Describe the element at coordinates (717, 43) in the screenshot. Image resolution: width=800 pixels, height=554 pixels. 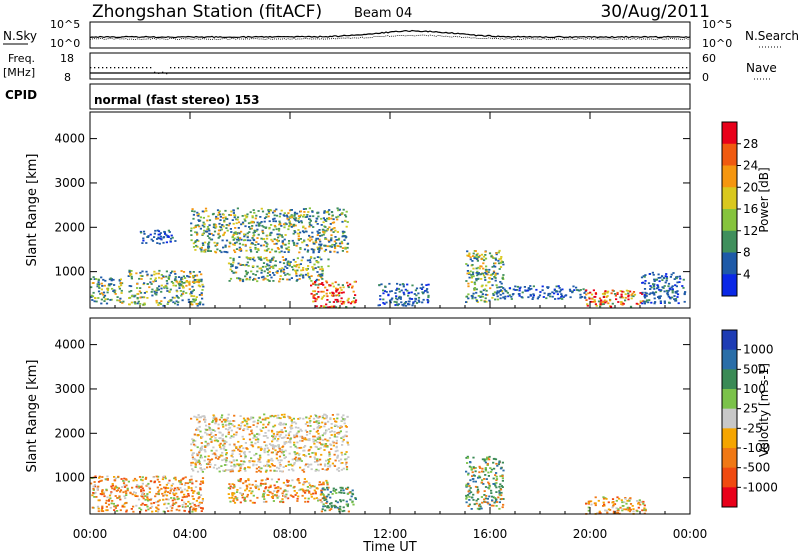
I see `nsearch-tick-bottom: 10^0` at that location.